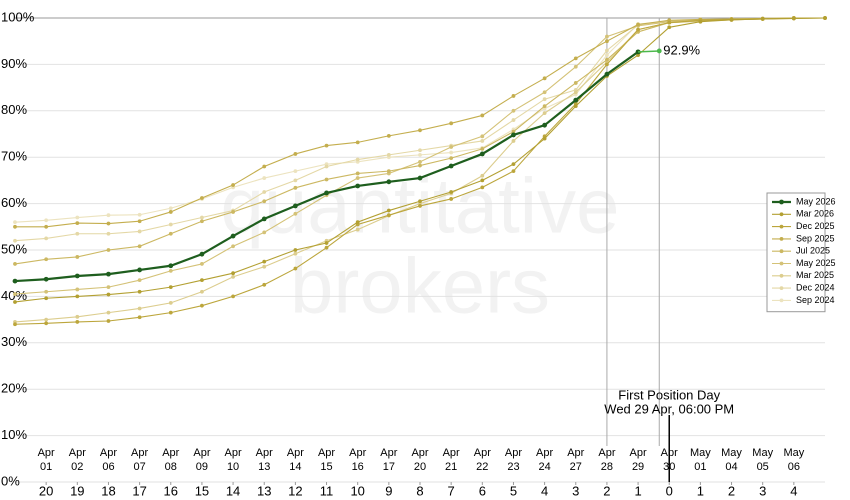  Describe the element at coordinates (815, 238) in the screenshot. I see `legend-label: Sep 2025` at that location.